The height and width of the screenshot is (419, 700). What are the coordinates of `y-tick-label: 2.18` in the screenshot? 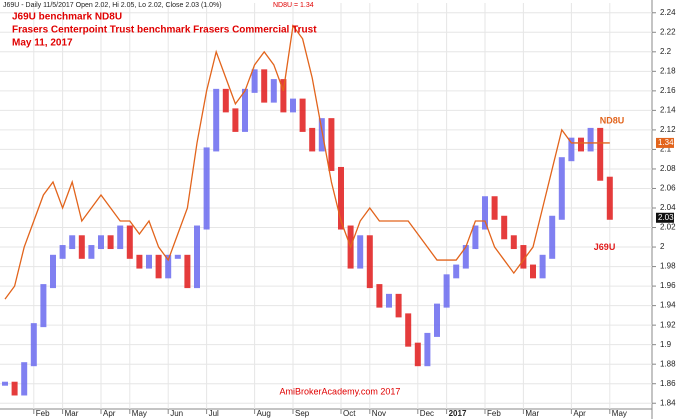 It's located at (668, 70).